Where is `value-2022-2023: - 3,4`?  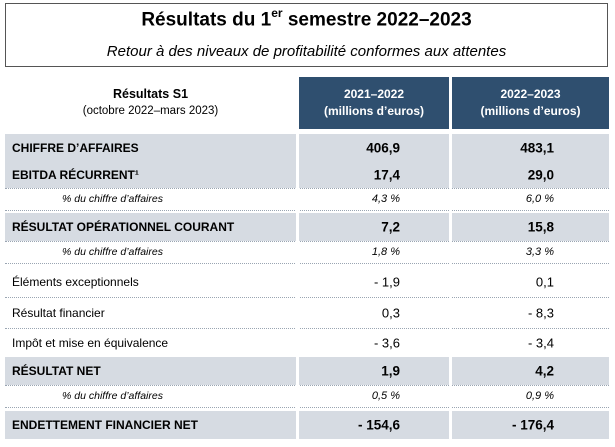 value-2022-2023: - 3,4 is located at coordinates (540, 342).